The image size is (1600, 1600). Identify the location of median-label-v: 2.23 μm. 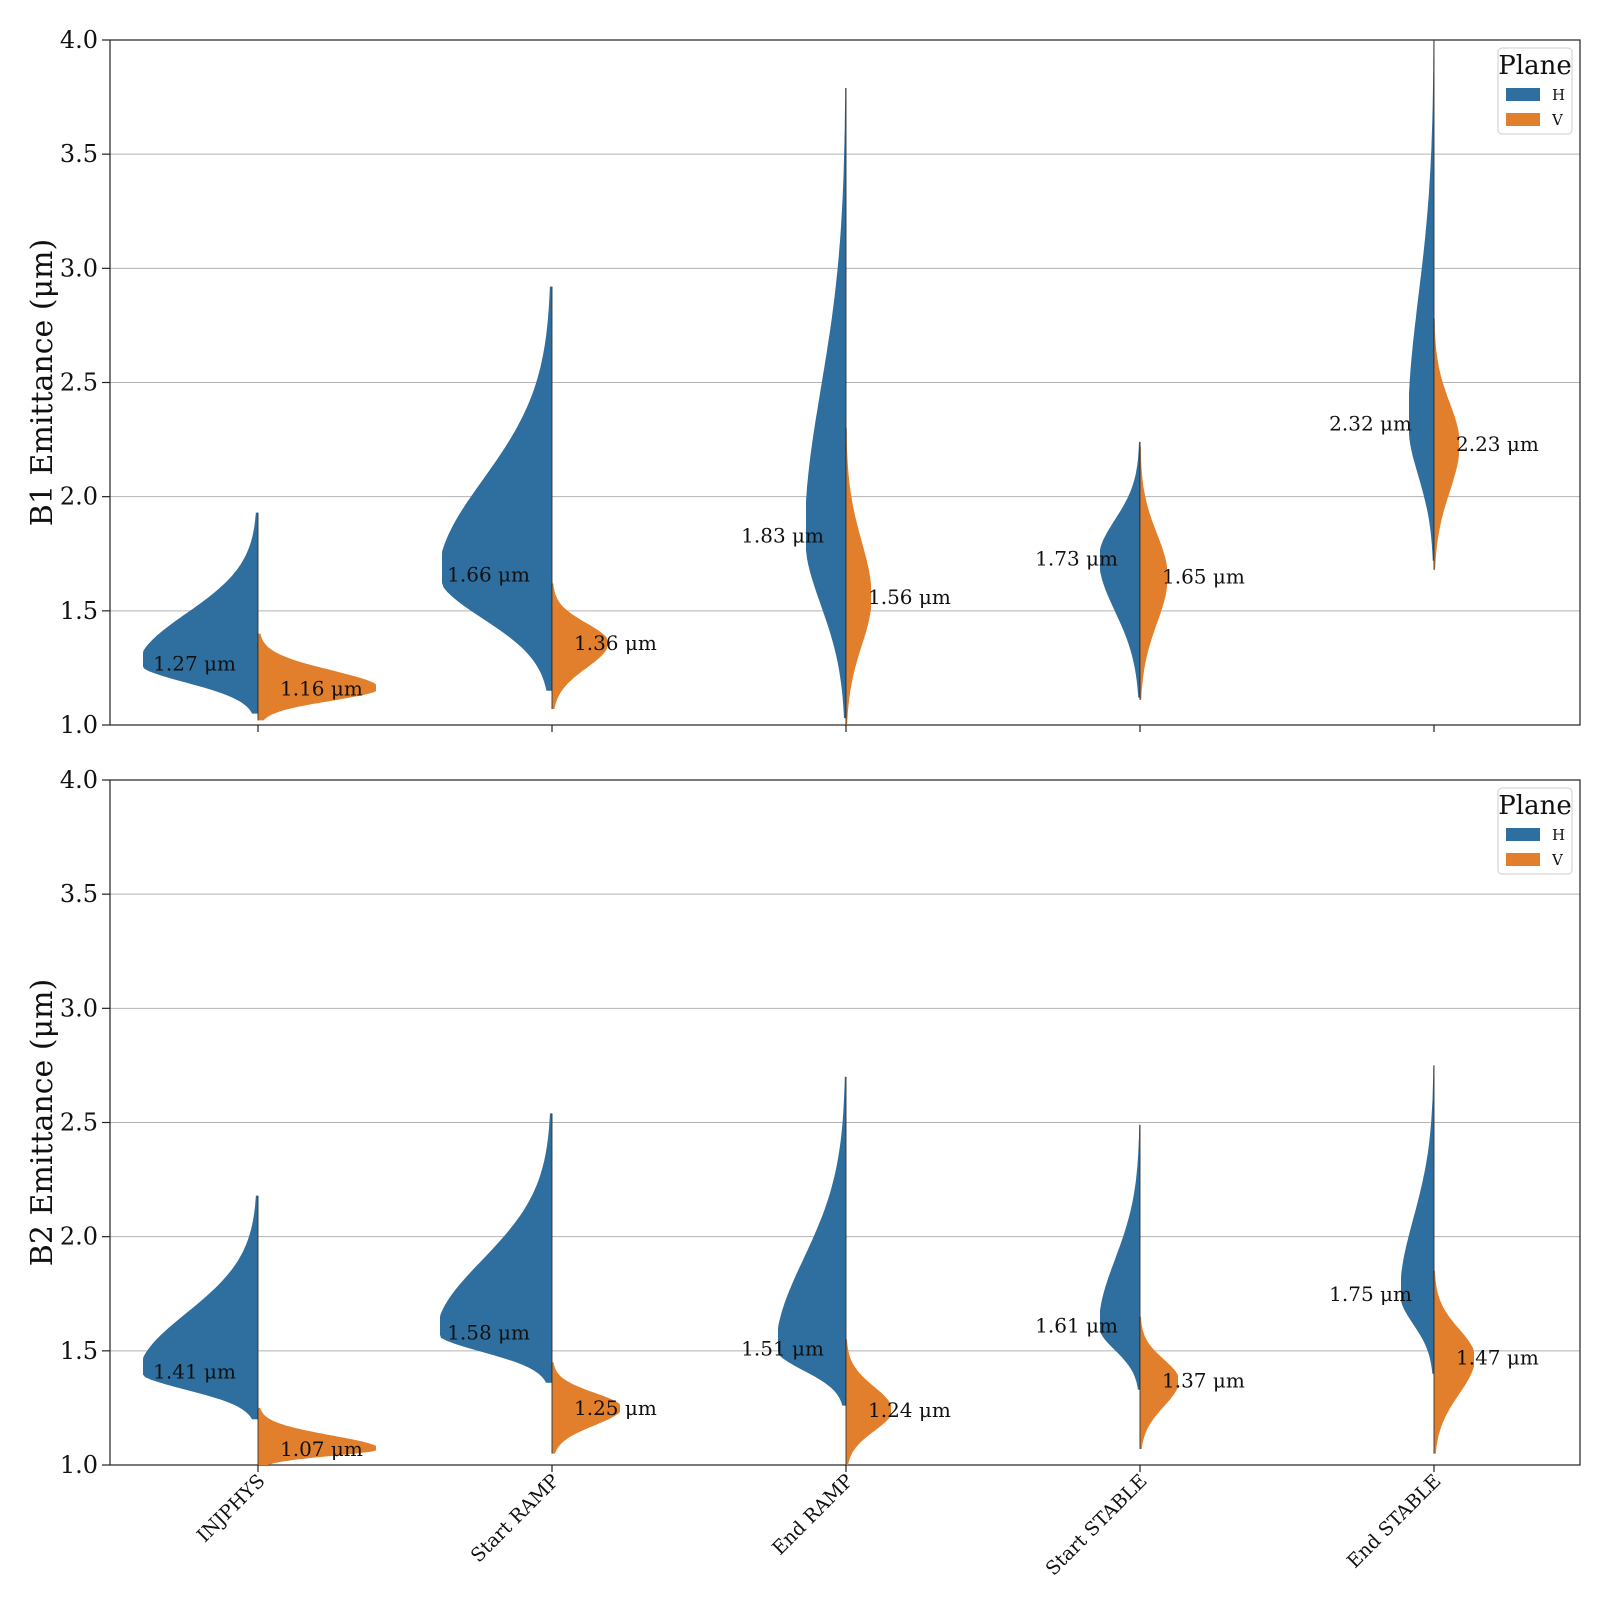
(1497, 444).